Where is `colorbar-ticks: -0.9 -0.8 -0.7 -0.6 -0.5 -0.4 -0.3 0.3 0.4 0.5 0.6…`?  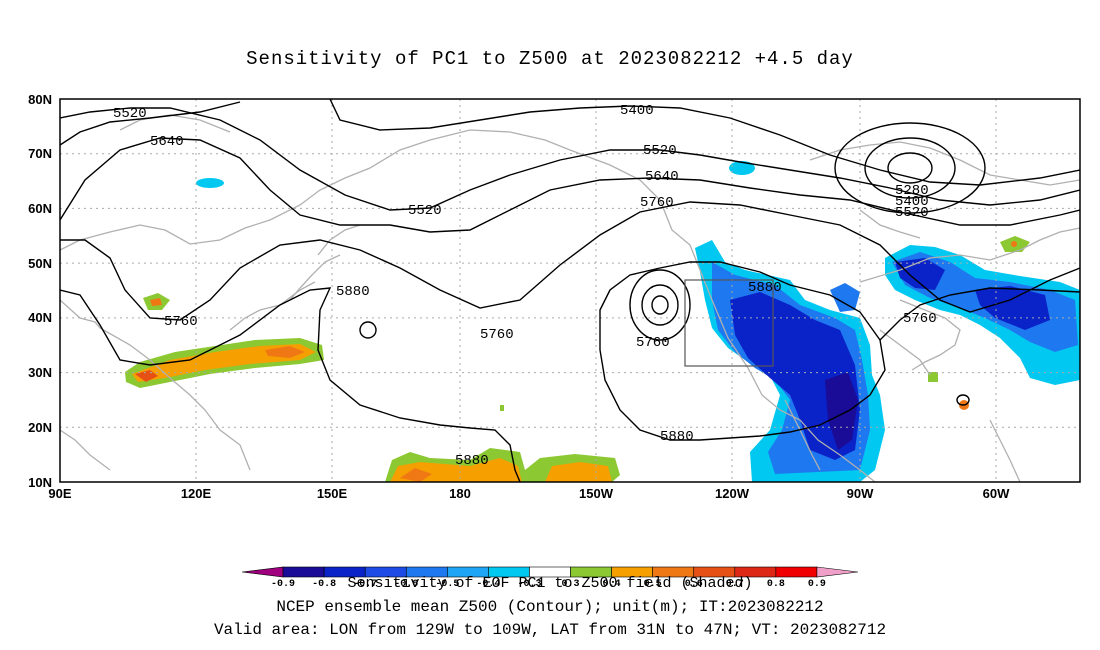
colorbar-ticks: -0.9 -0.8 -0.7 -0.6 -0.5 -0.4 -0.3 0.3 0.4 0.5 0.6… is located at coordinates (548, 584).